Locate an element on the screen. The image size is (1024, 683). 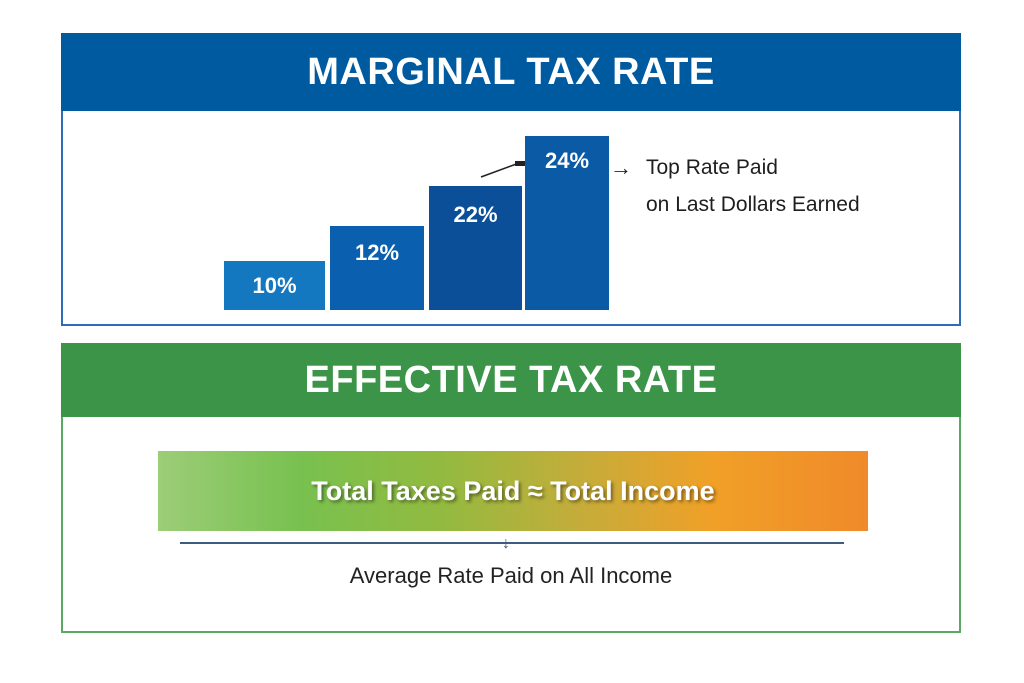
pointer-line-icon is located at coordinates (502, 169).